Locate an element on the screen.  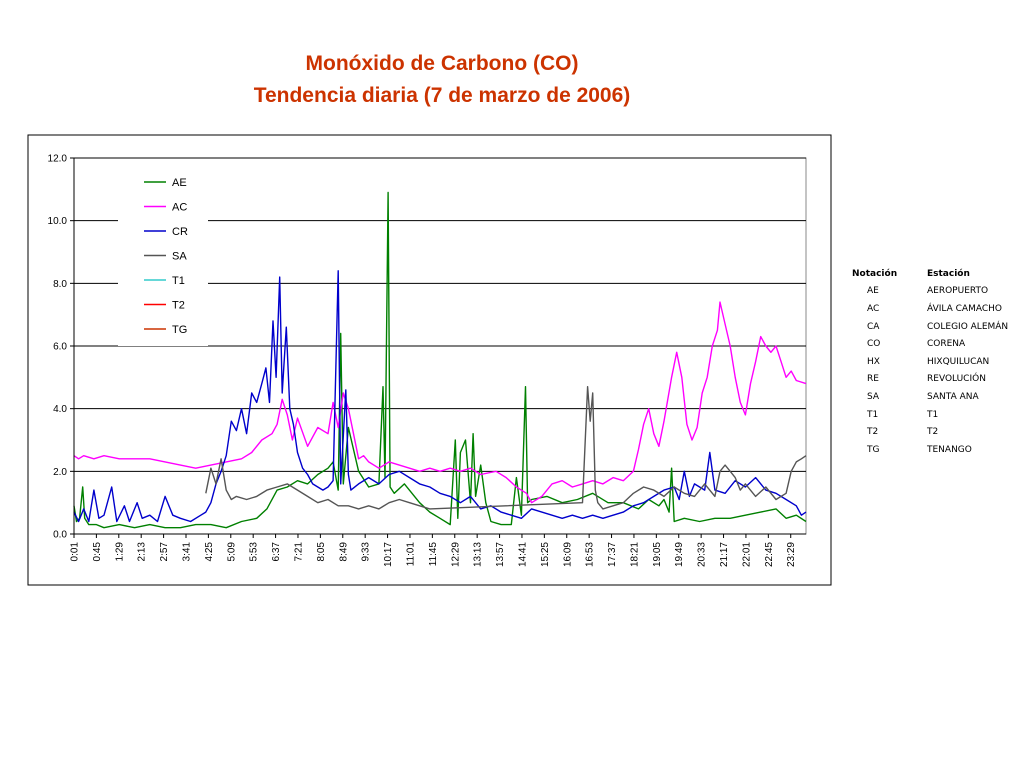
y-tick-label: 12.0 is located at coordinates (58, 159).